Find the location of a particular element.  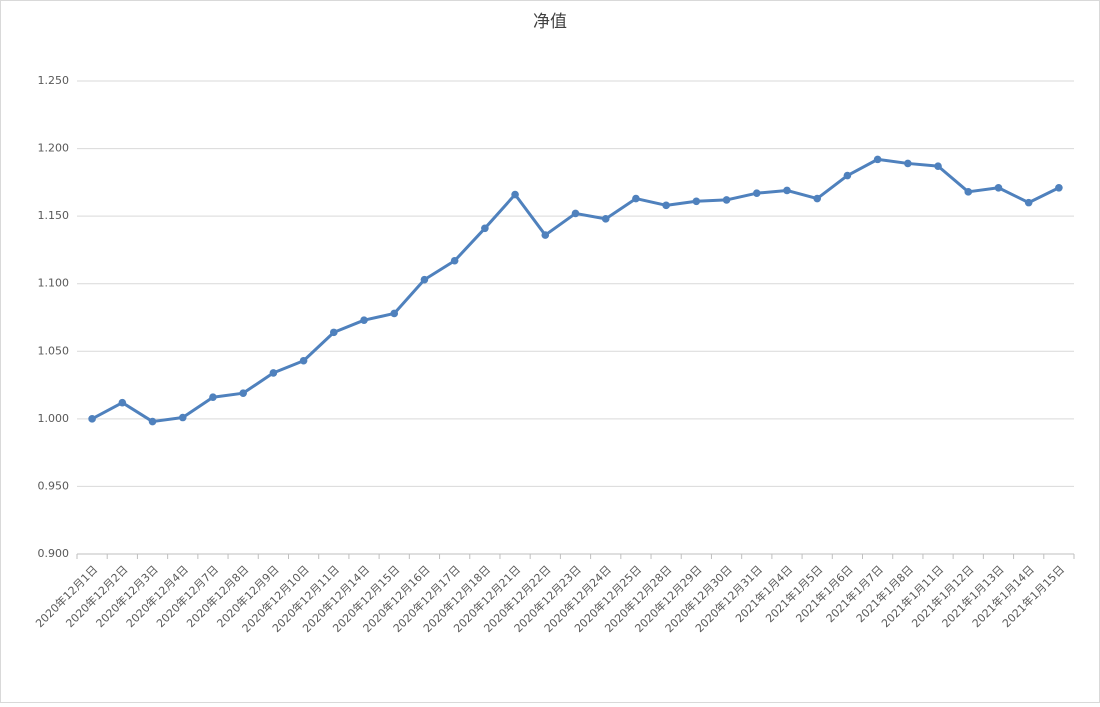

y-tick-label: 1.200 is located at coordinates (54, 148).